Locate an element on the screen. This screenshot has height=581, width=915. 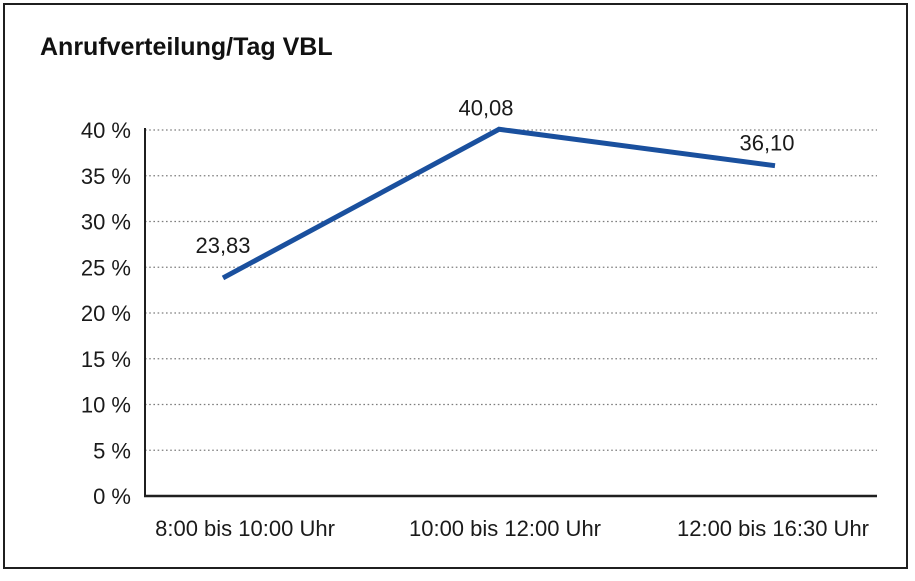
y-tick-label: 40 % is located at coordinates (106, 130).